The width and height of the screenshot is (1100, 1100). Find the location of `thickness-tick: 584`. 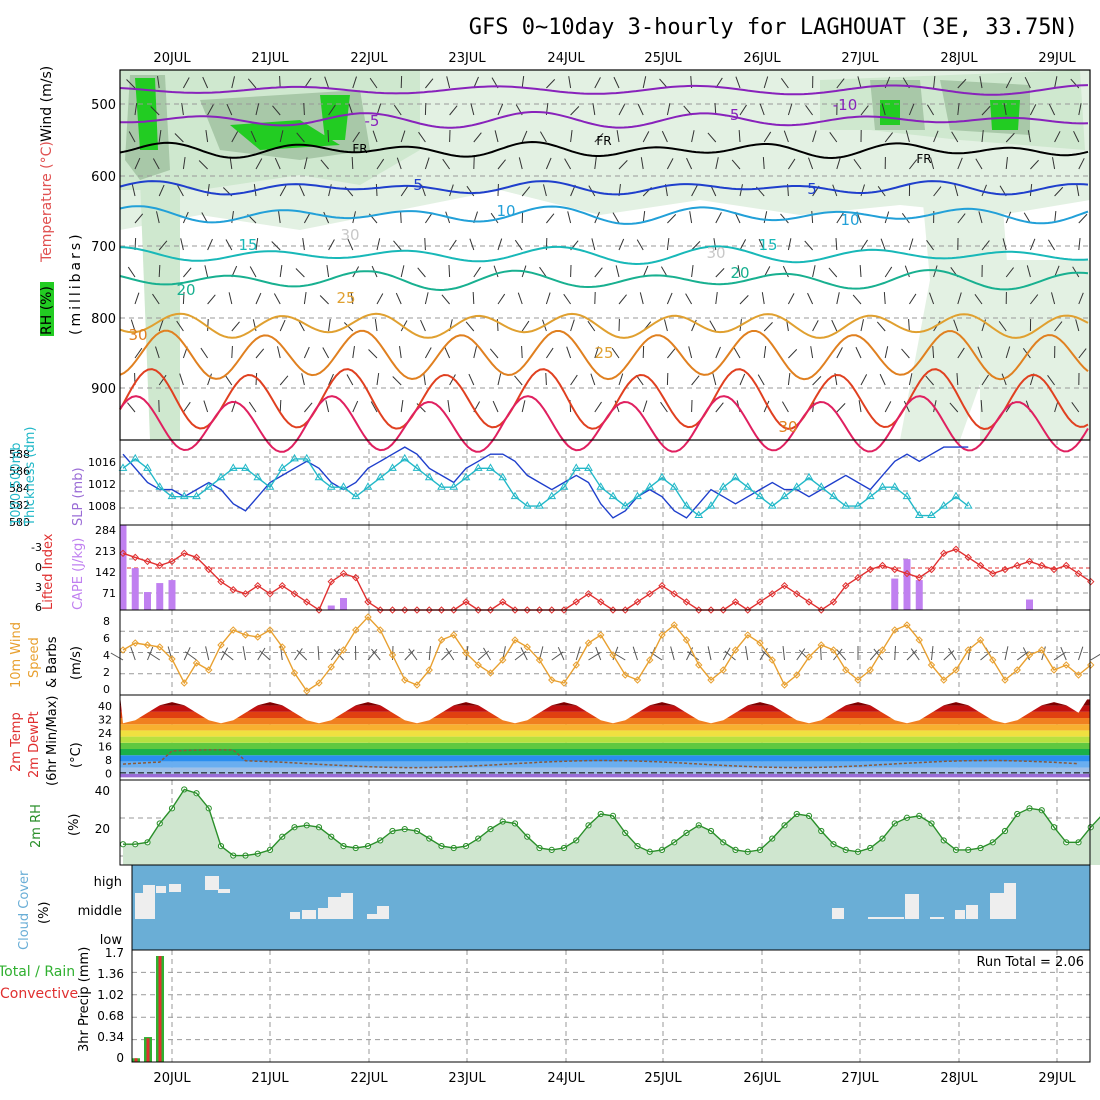

thickness-tick: 584 is located at coordinates (19, 488).